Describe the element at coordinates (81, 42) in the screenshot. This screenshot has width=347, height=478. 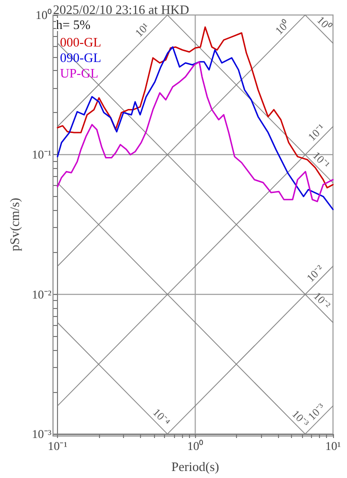
I see `text: 000-GL` at that location.